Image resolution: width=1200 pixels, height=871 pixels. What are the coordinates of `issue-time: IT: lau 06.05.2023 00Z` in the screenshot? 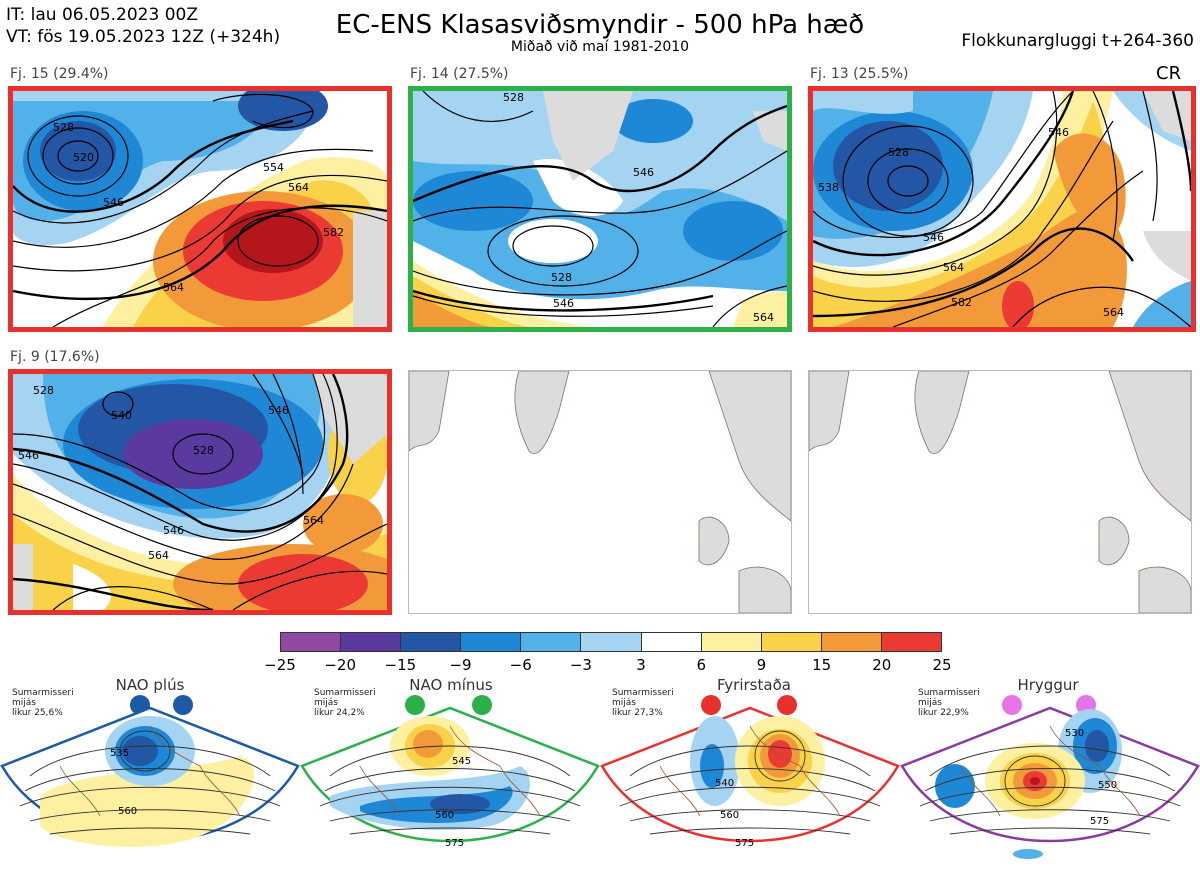 It's located at (102, 15).